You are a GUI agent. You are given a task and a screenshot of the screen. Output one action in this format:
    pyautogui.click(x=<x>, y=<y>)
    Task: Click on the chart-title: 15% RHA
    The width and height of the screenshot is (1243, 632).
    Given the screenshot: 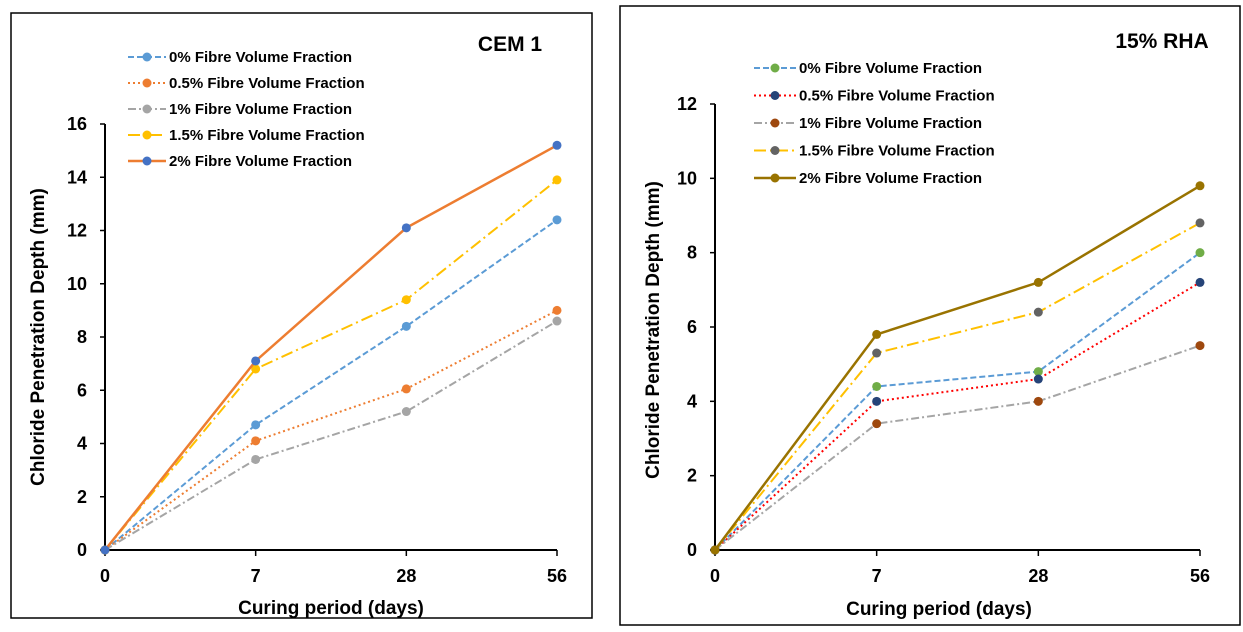 What is the action you would take?
    pyautogui.click(x=1161, y=41)
    